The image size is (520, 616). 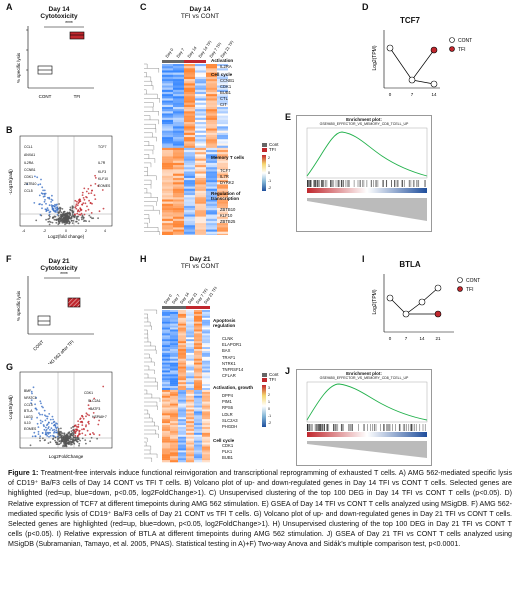 I want to click on panel-c-gene: IL2RA, so click(x=226, y=66).